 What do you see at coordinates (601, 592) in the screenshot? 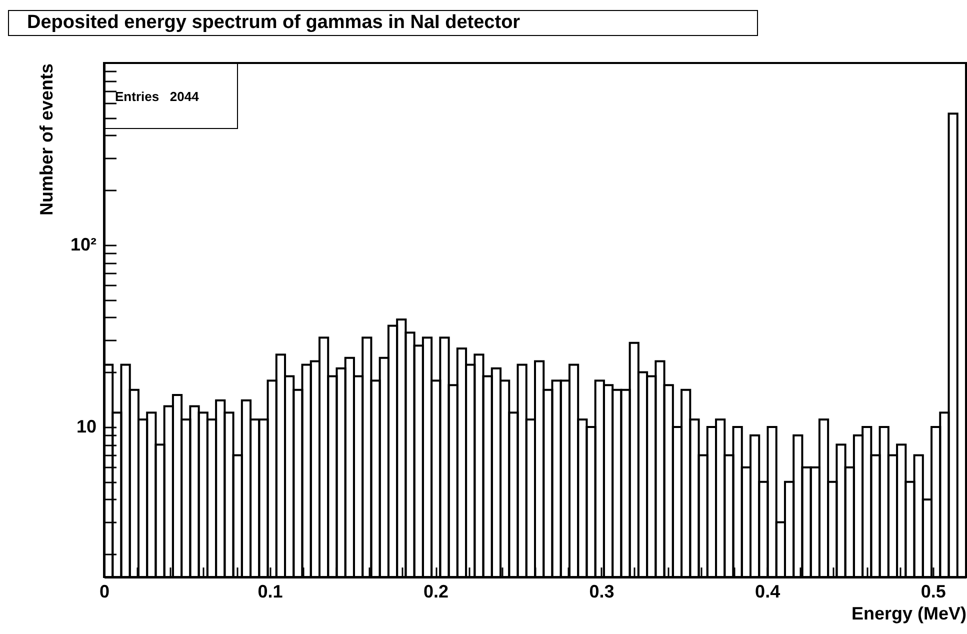
I see `x-tick-label: 0.3` at bounding box center [601, 592].